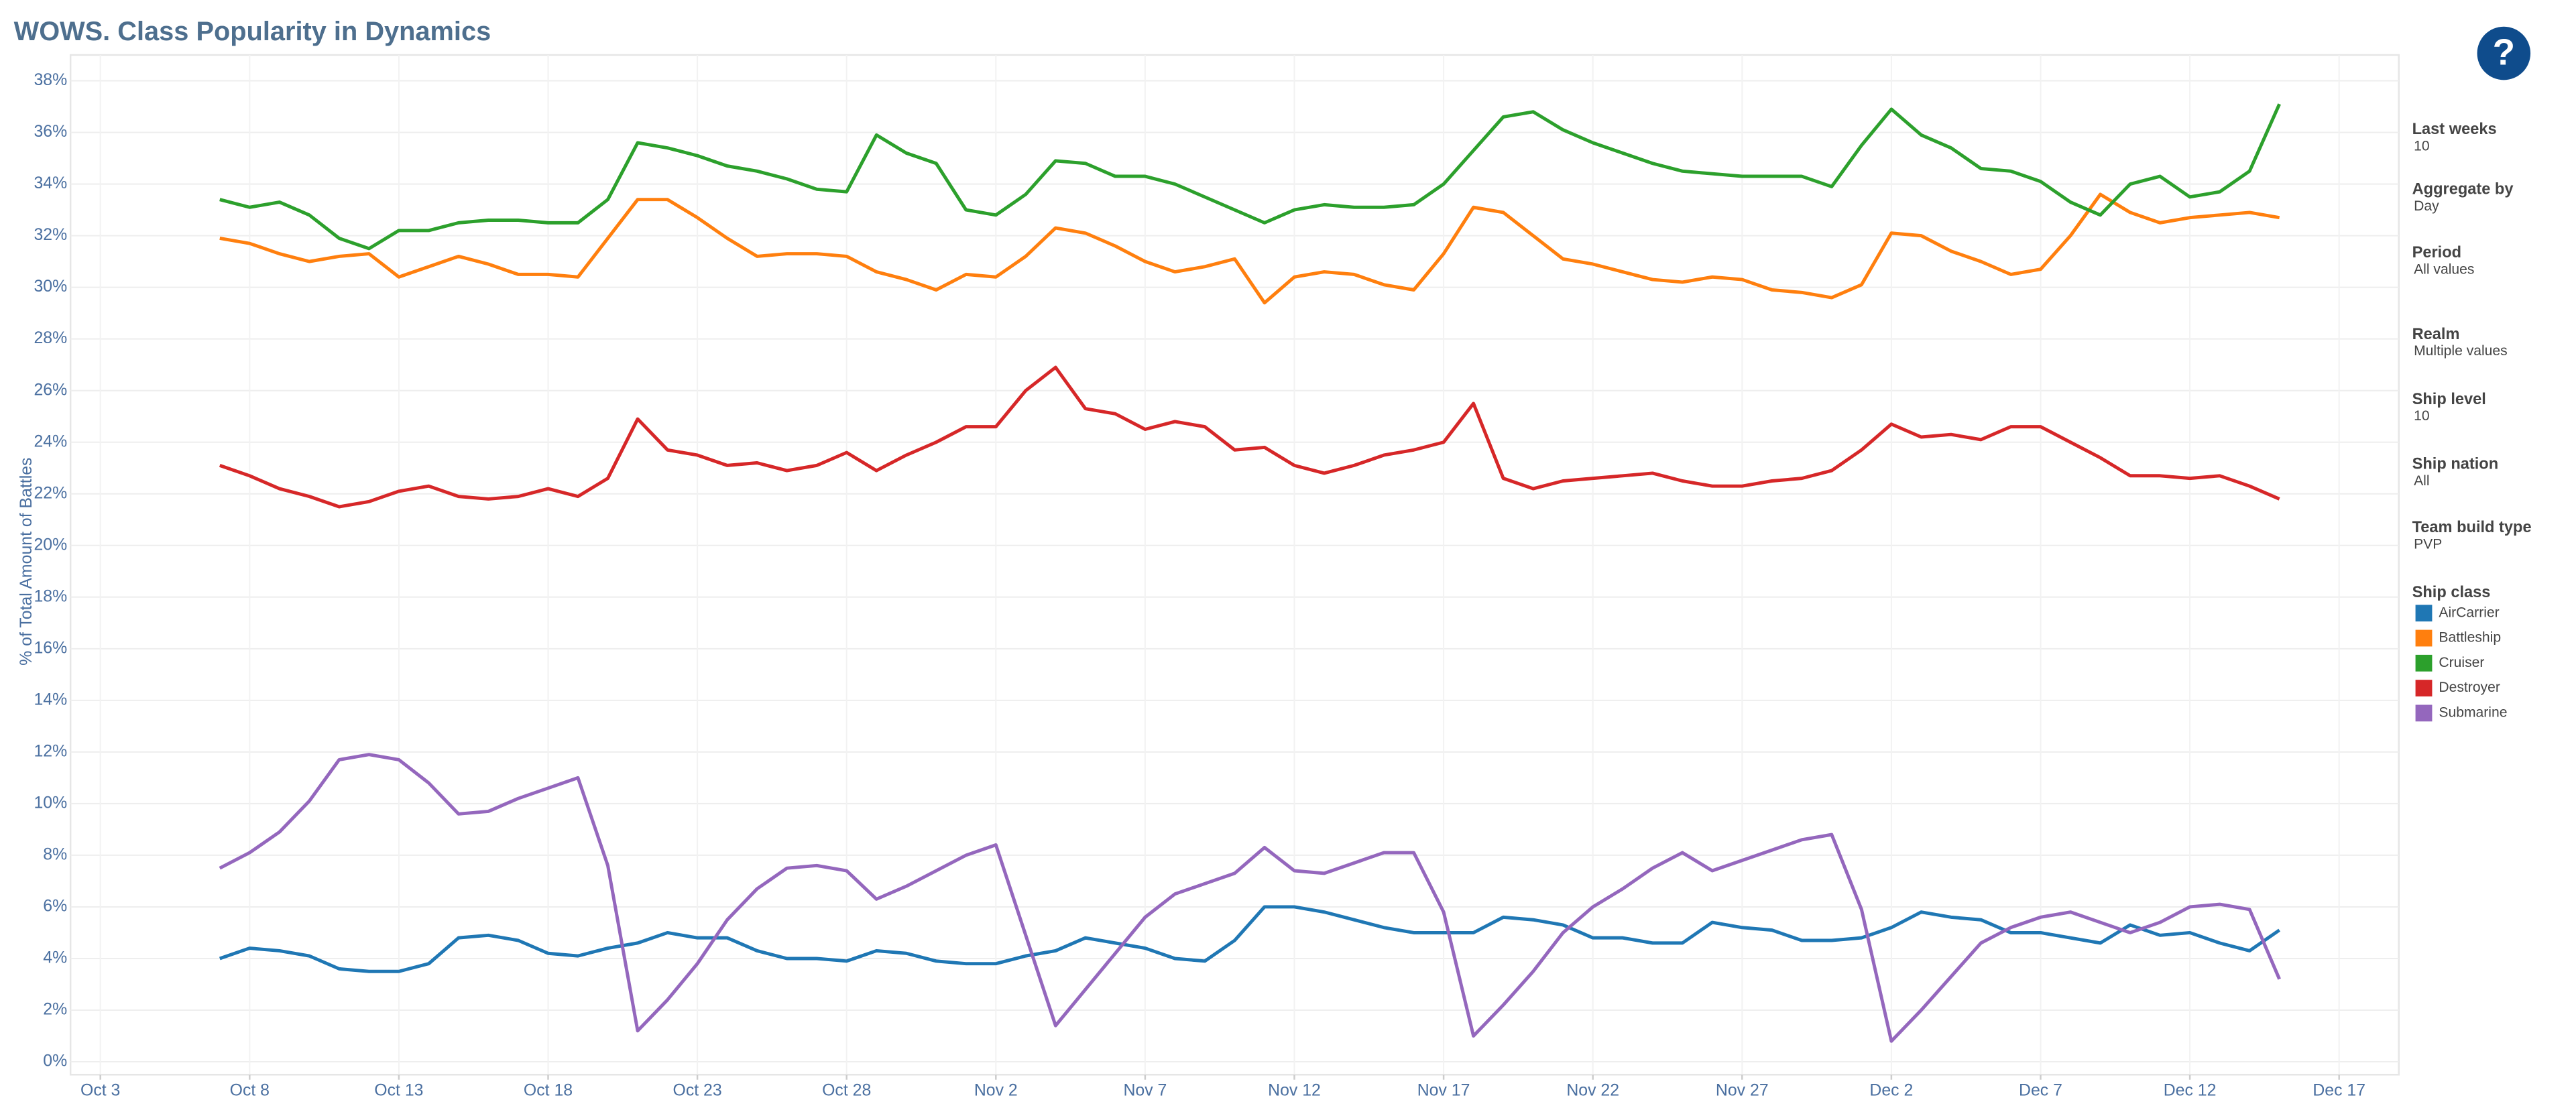 The image size is (2576, 1108). Describe the element at coordinates (697, 1091) in the screenshot. I see `x-tick-label: Oct 23` at that location.